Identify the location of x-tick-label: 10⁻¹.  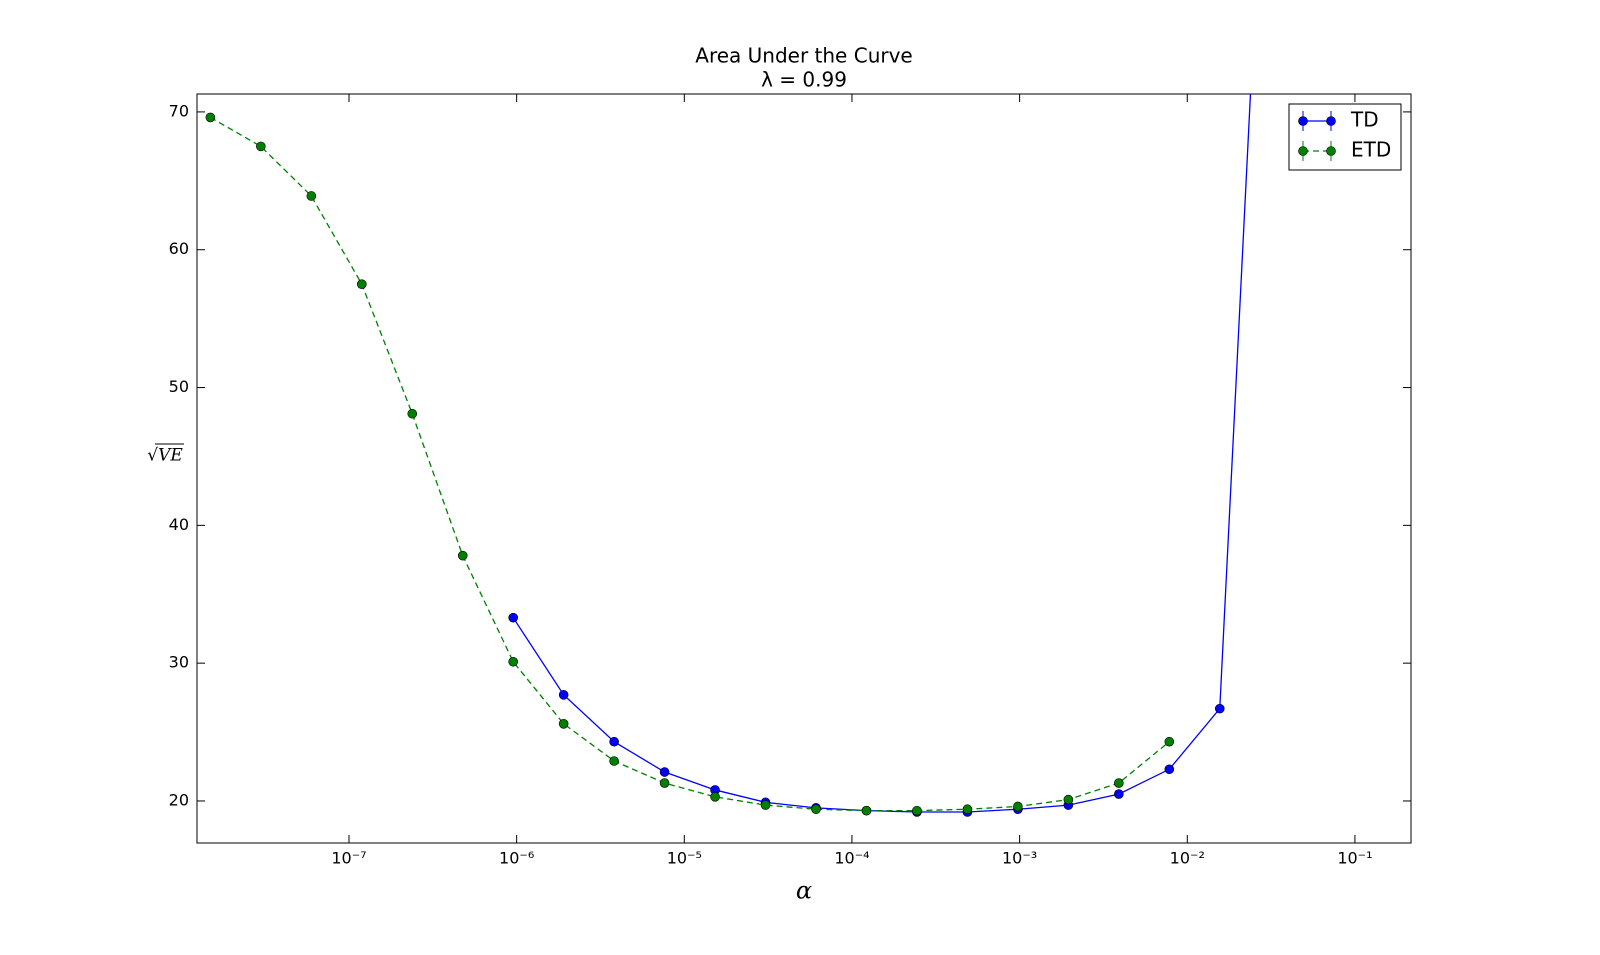
(1354, 858).